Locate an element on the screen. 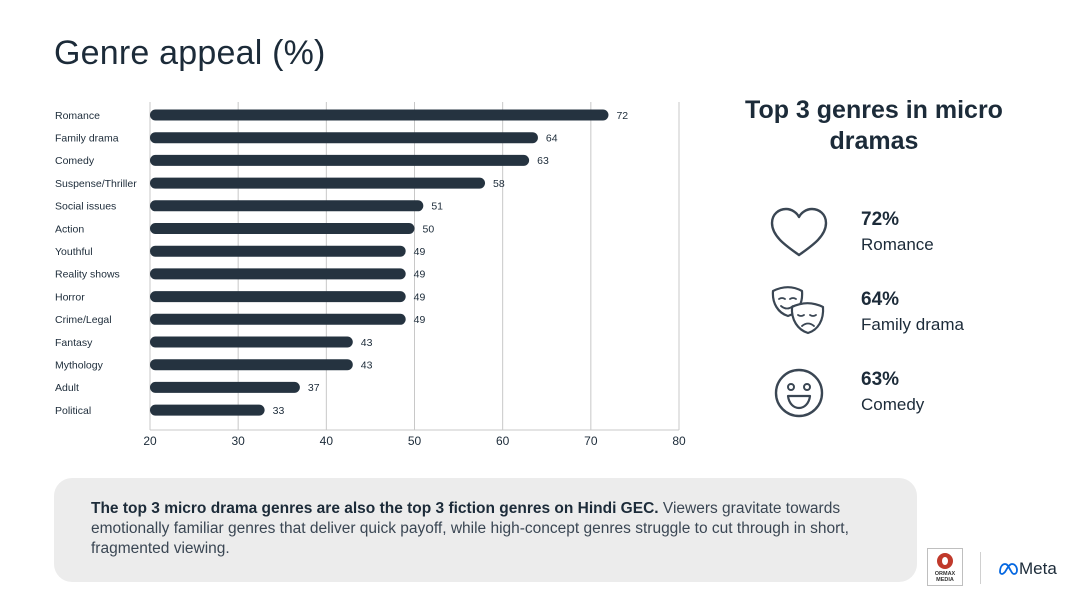 Image resolution: width=1080 pixels, height=608 pixels. top-genre-comedy: 63% Comedy is located at coordinates (898, 395).